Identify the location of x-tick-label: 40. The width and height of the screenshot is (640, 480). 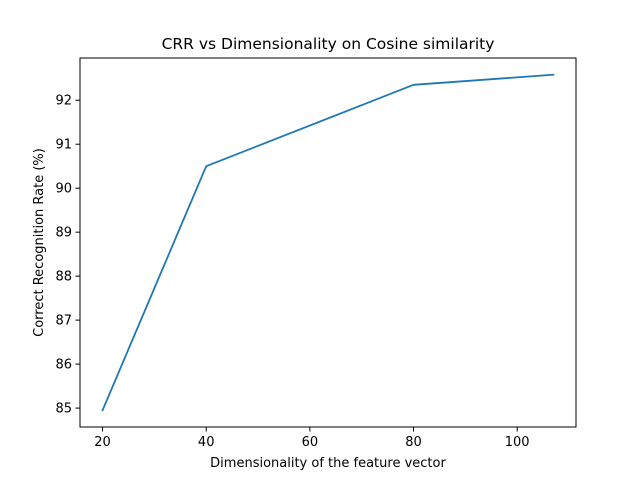
(206, 442).